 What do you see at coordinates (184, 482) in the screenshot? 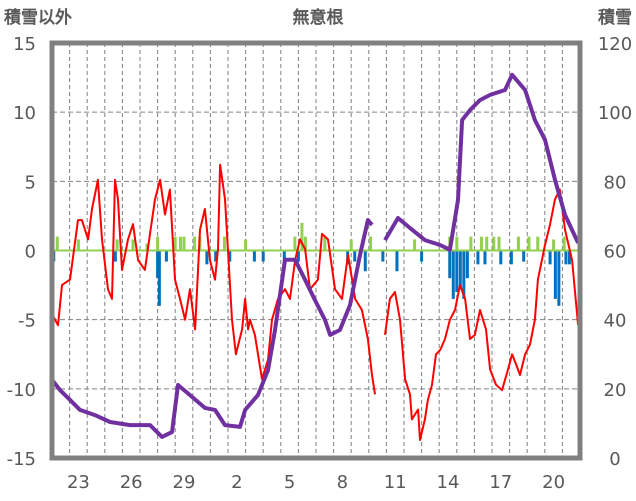
I see `x-tick-label: 29` at bounding box center [184, 482].